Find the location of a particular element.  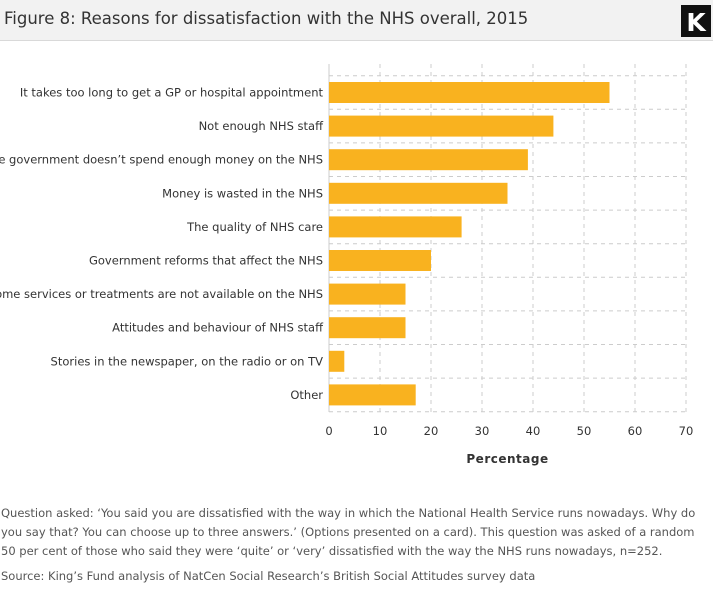

x-tick-label-60: 60 is located at coordinates (635, 431).